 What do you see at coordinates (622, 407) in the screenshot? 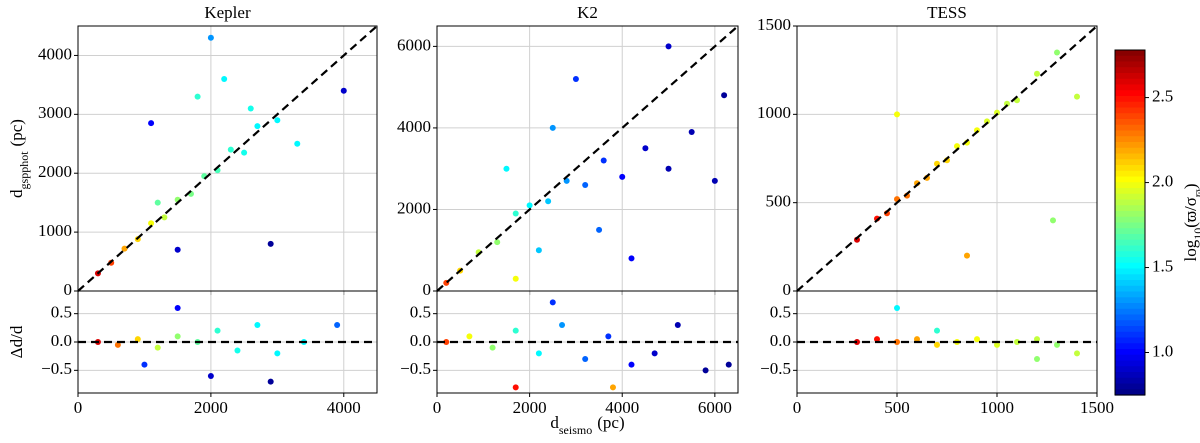
I see `x-tick-label: 4000` at bounding box center [622, 407].